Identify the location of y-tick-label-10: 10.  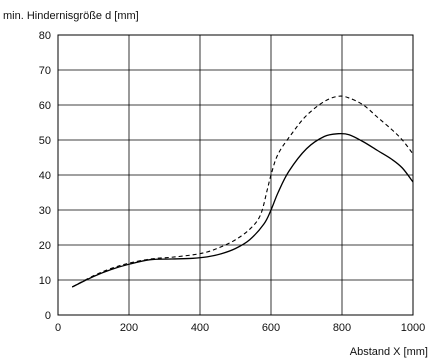
(45, 281).